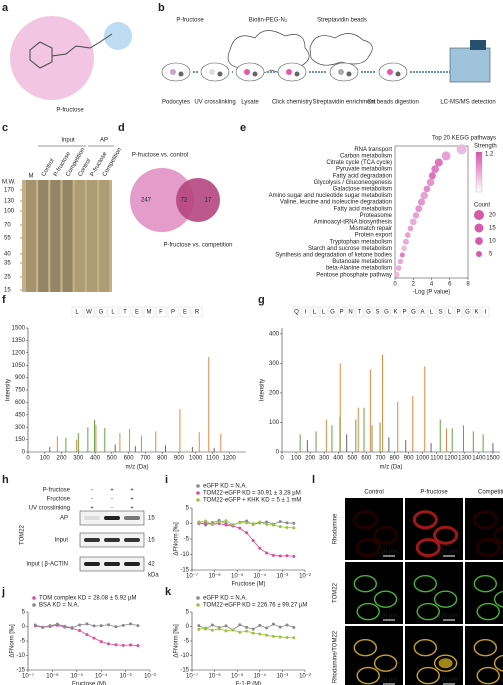  What do you see at coordinates (132, 509) in the screenshot?
I see `sign: +` at bounding box center [132, 509].